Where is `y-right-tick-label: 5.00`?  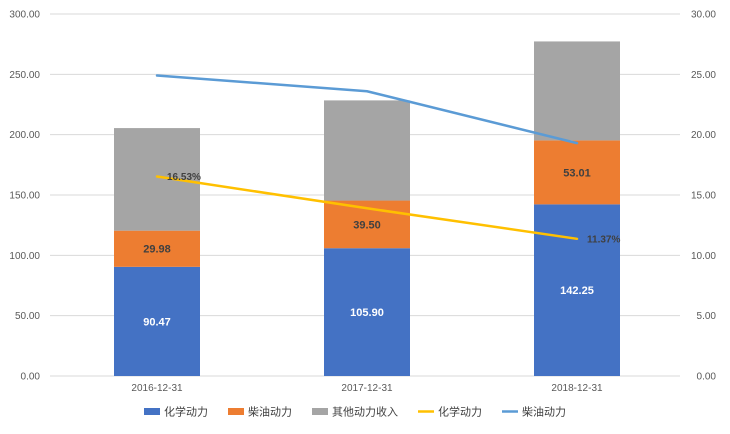 y-right-tick-label: 5.00 is located at coordinates (707, 316).